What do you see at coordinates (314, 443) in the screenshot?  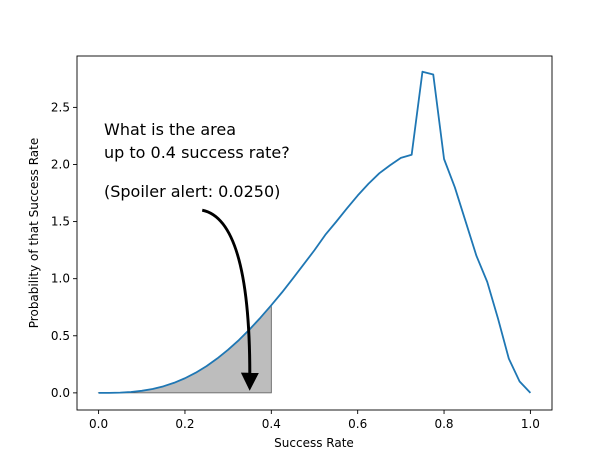 I see `x-axis-label: Success Rate` at bounding box center [314, 443].